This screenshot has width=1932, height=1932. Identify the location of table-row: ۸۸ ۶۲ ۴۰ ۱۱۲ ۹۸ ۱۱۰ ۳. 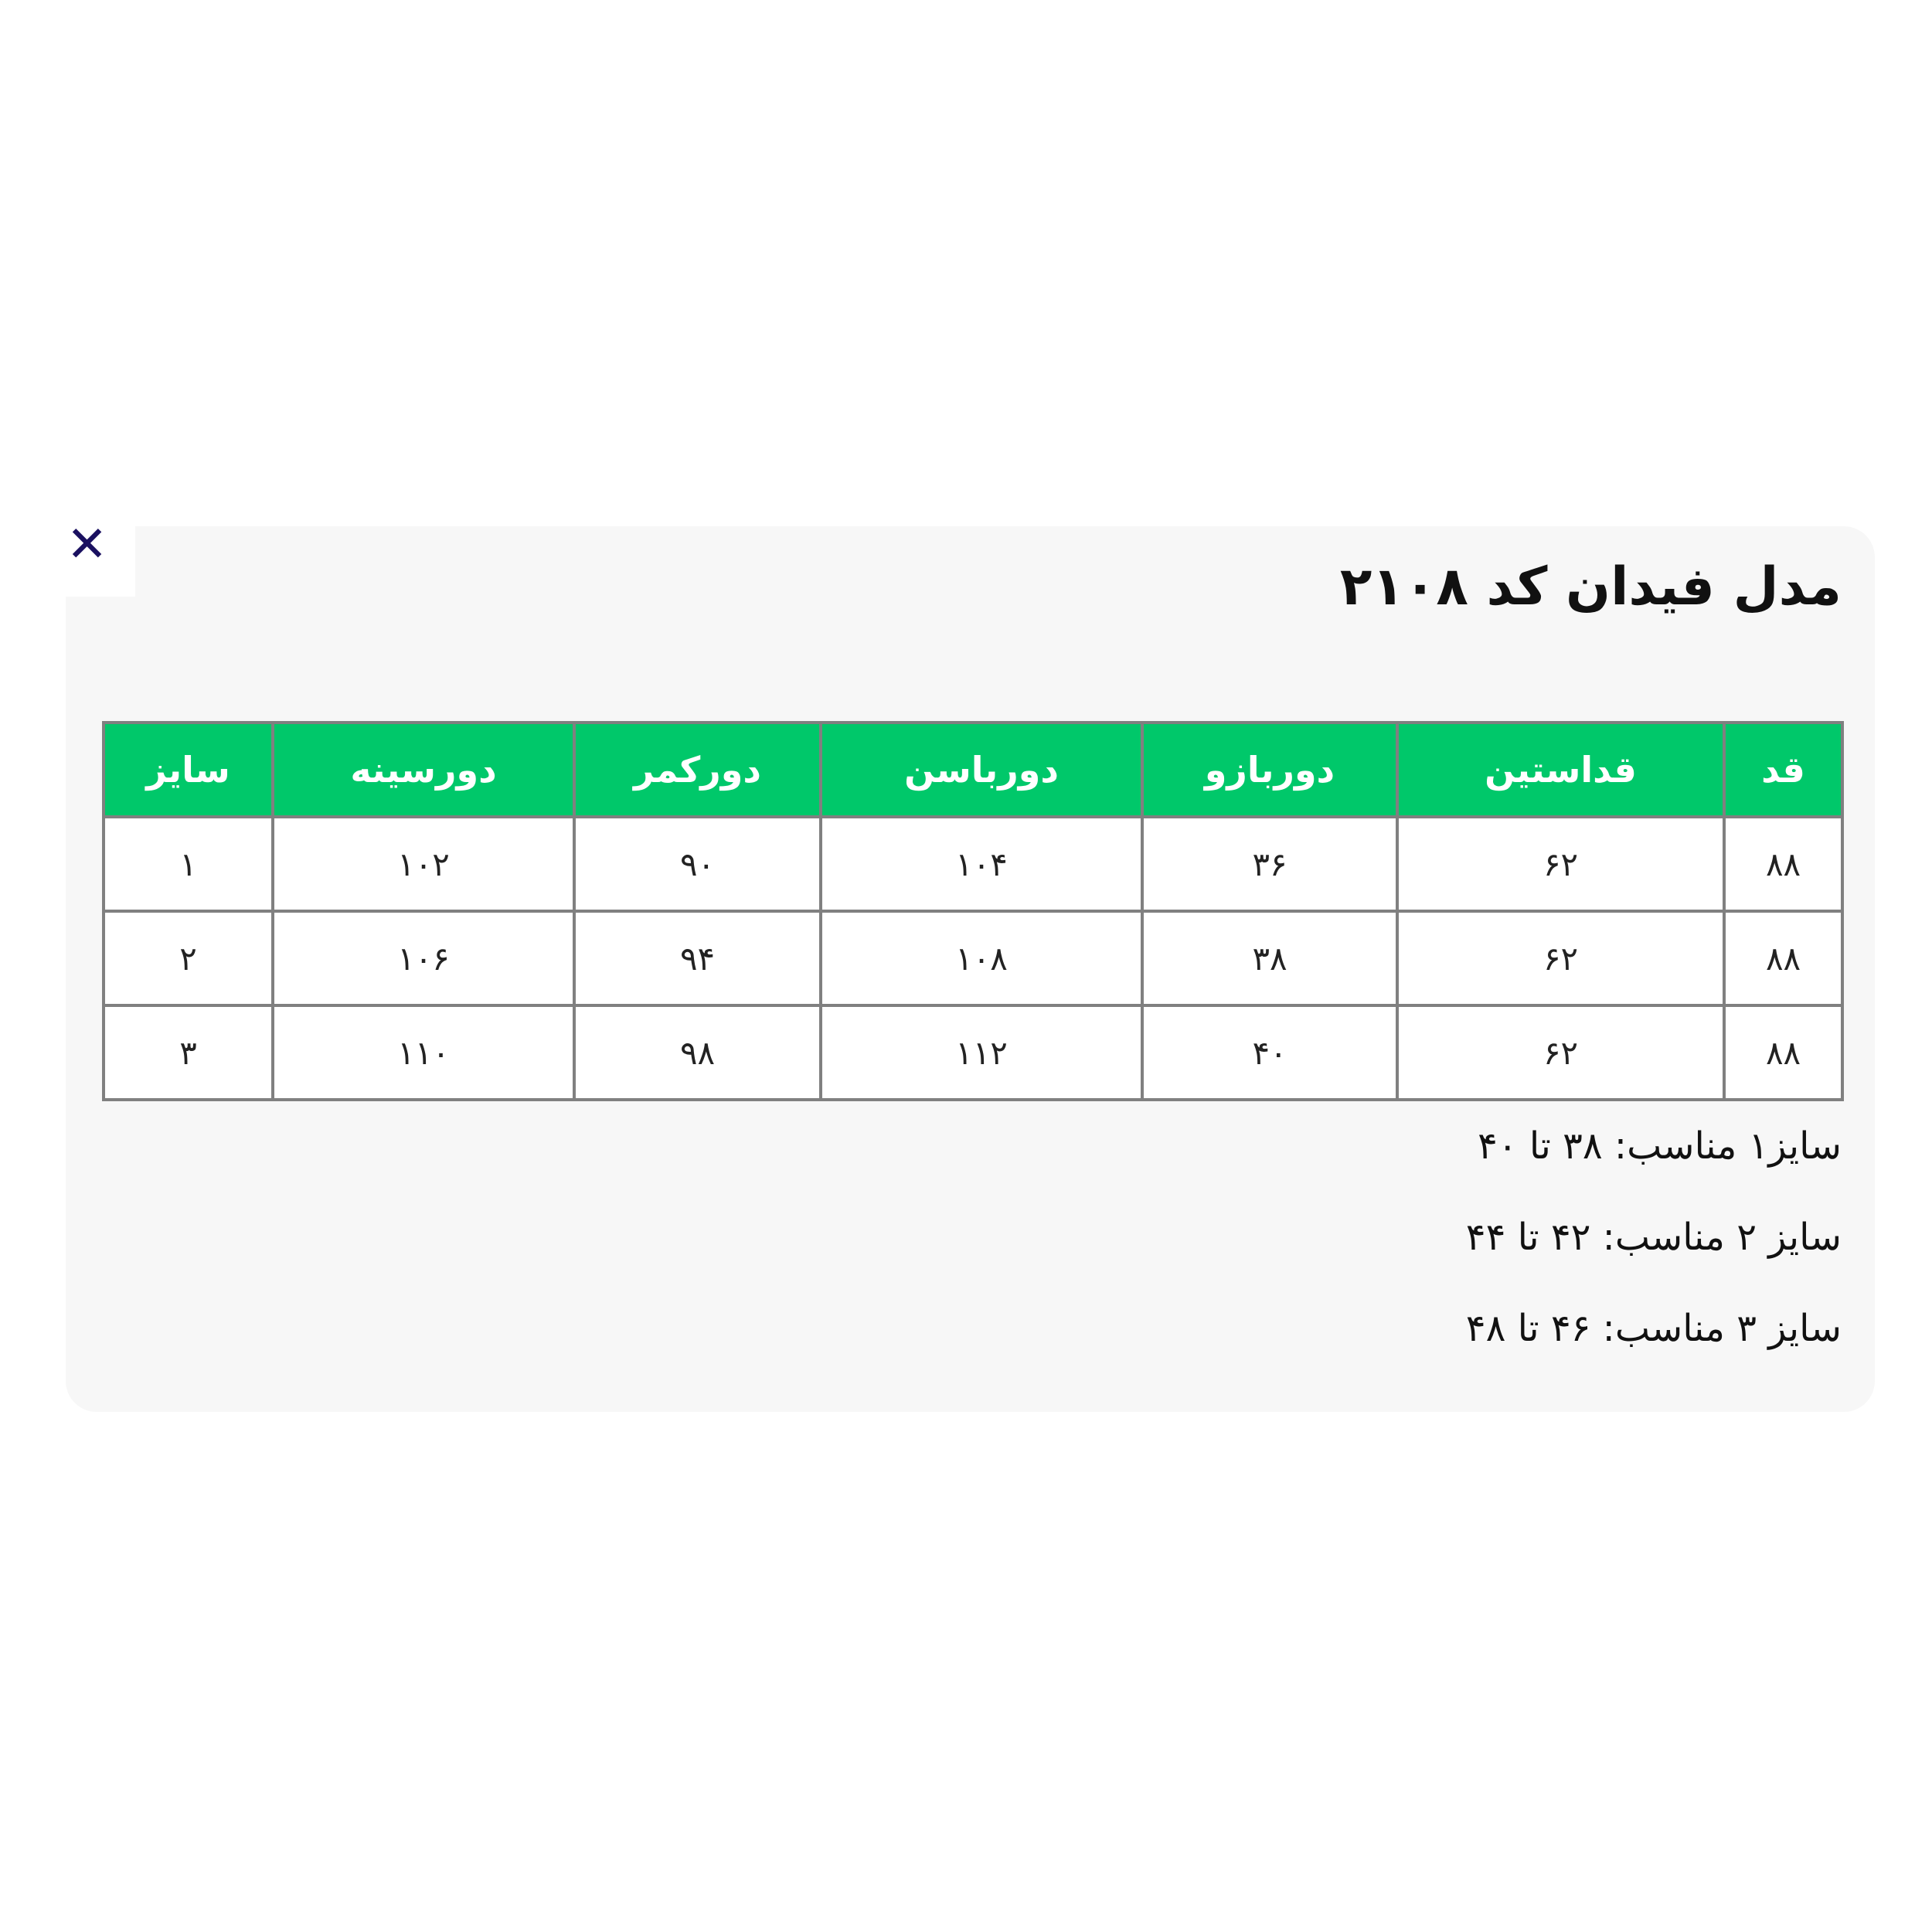
(973, 1052).